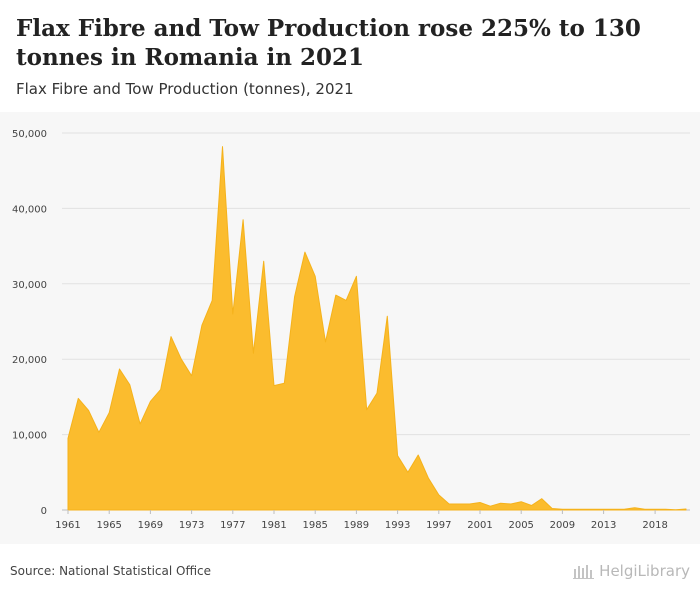 This screenshot has height=596, width=700. What do you see at coordinates (150, 525) in the screenshot?
I see `x-tick-label: 1969` at bounding box center [150, 525].